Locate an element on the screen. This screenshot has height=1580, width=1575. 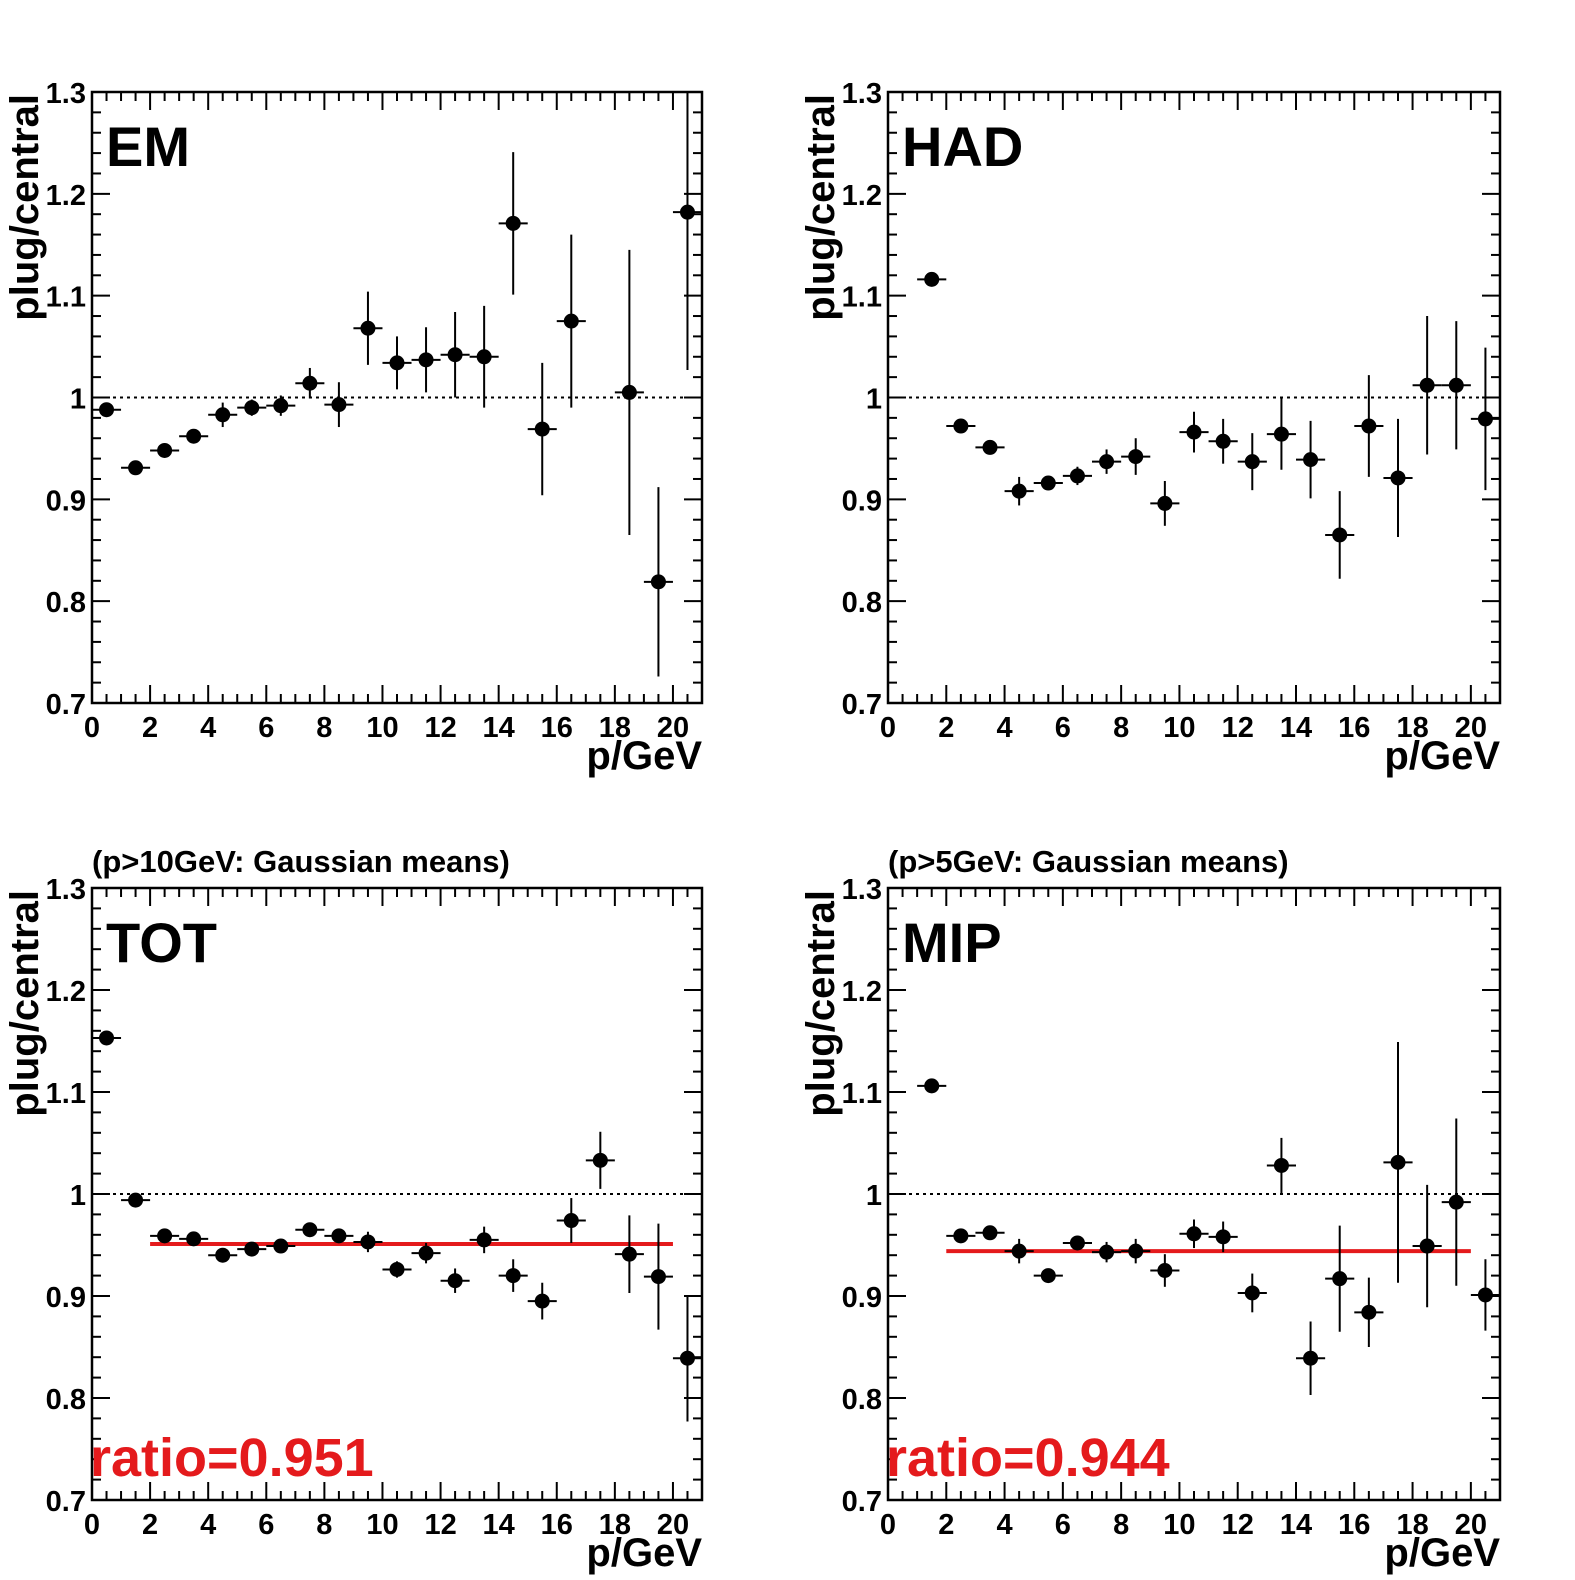
panel-label: TOT is located at coordinates (161, 942).